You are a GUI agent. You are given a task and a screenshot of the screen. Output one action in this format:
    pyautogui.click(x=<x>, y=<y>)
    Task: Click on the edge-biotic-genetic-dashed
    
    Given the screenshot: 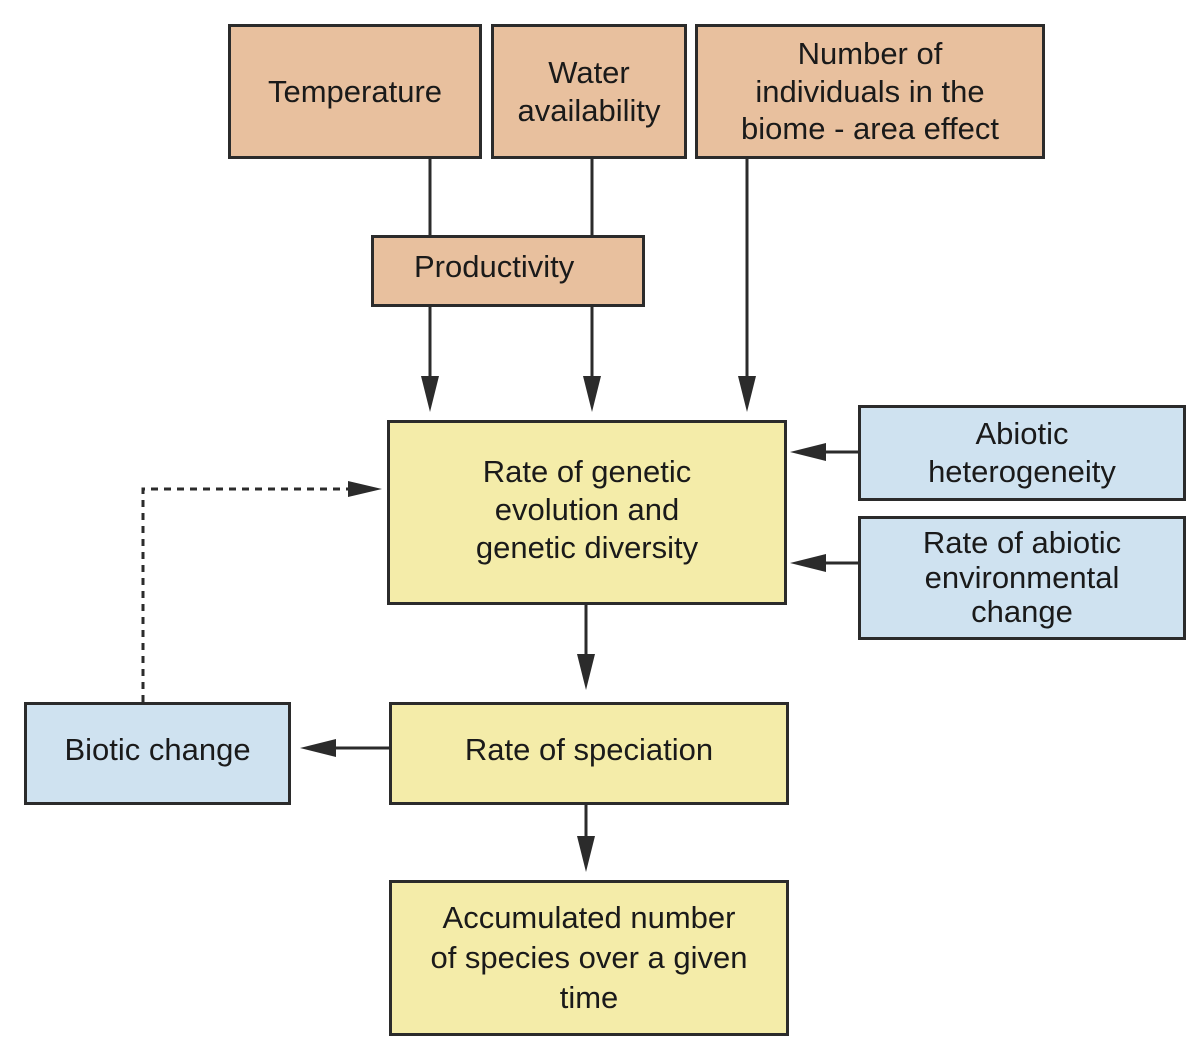 What is the action you would take?
    pyautogui.click(x=246, y=594)
    